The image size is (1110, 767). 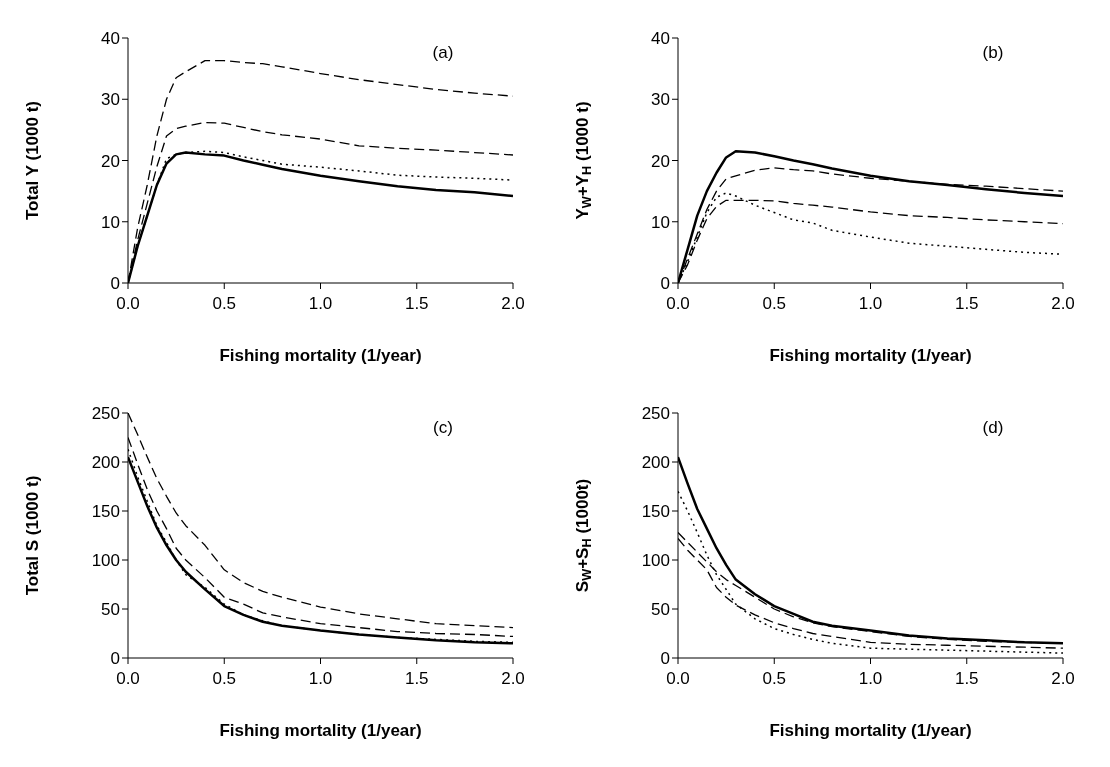 I want to click on y-axis-title: Total S (1000 t), so click(x=32, y=535).